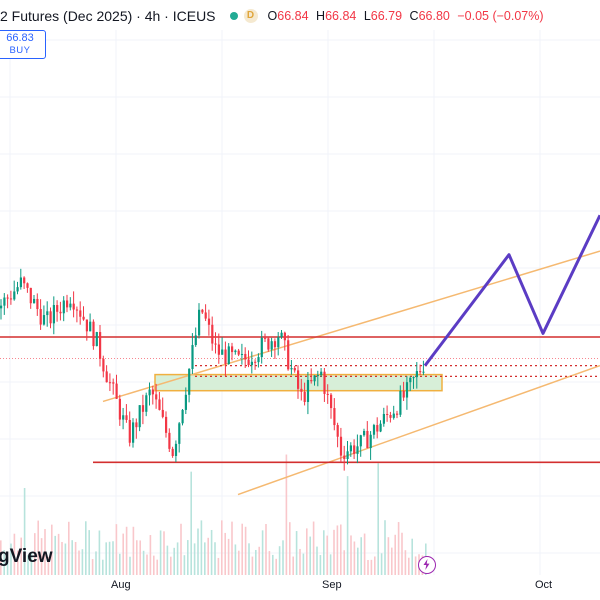  Describe the element at coordinates (250, 16) in the screenshot. I see `delayed-data-badge: D` at that location.